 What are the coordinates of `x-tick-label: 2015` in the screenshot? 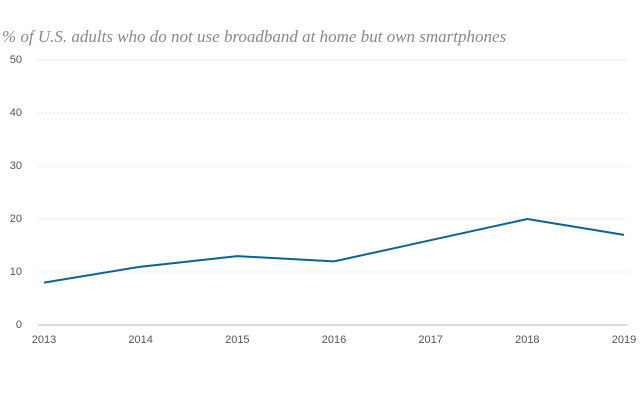 It's located at (237, 340).